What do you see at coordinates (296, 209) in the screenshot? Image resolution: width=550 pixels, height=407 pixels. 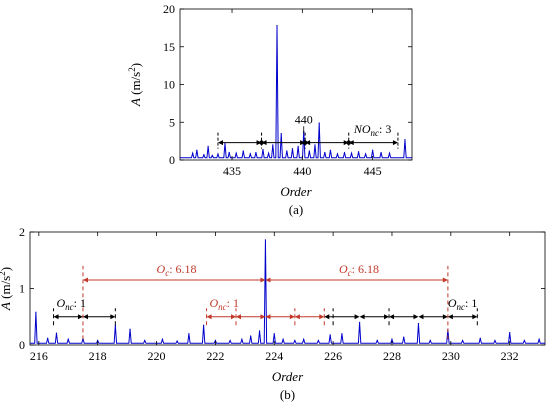 I see `panel-label: (a)` at bounding box center [296, 209].